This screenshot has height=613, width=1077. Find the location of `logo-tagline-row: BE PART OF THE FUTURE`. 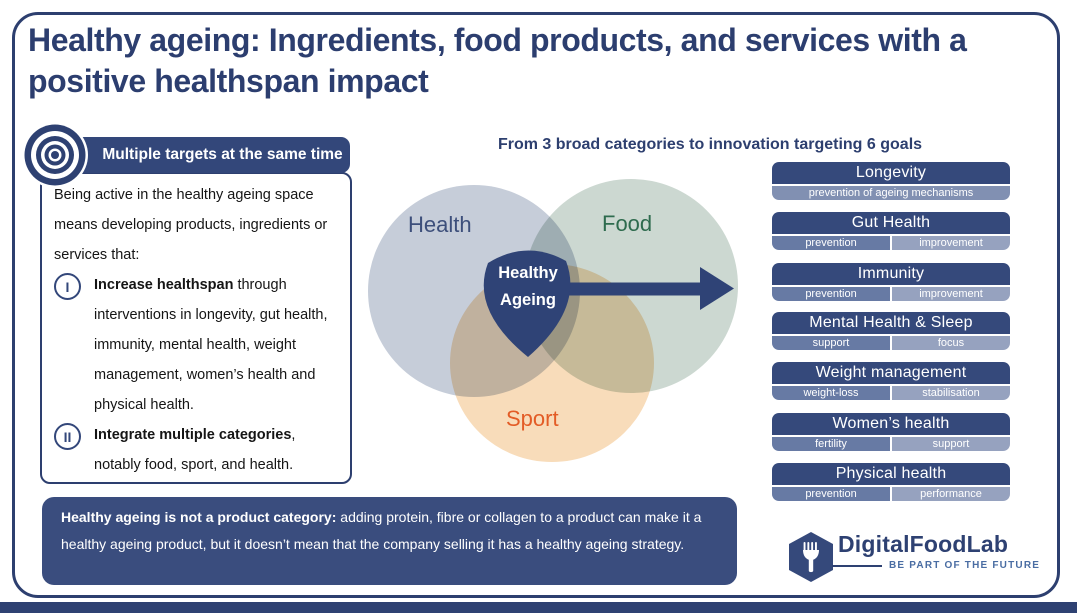

logo-tagline-row: BE PART OF THE FUTURE is located at coordinates (936, 565).